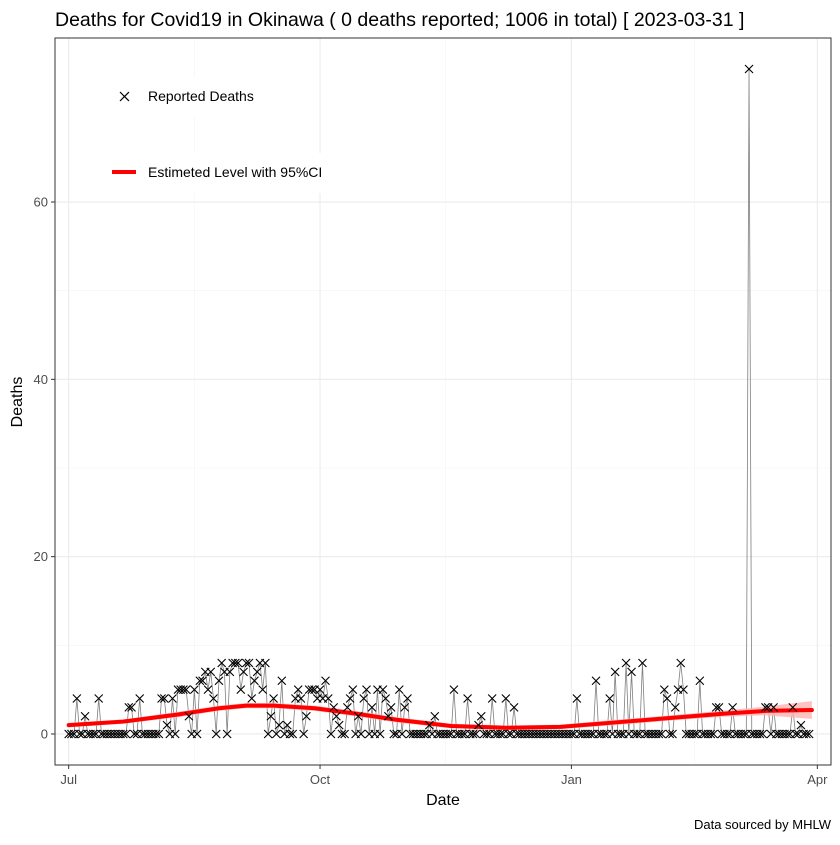  Describe the element at coordinates (443, 800) in the screenshot. I see `x-axis-label: Date` at that location.